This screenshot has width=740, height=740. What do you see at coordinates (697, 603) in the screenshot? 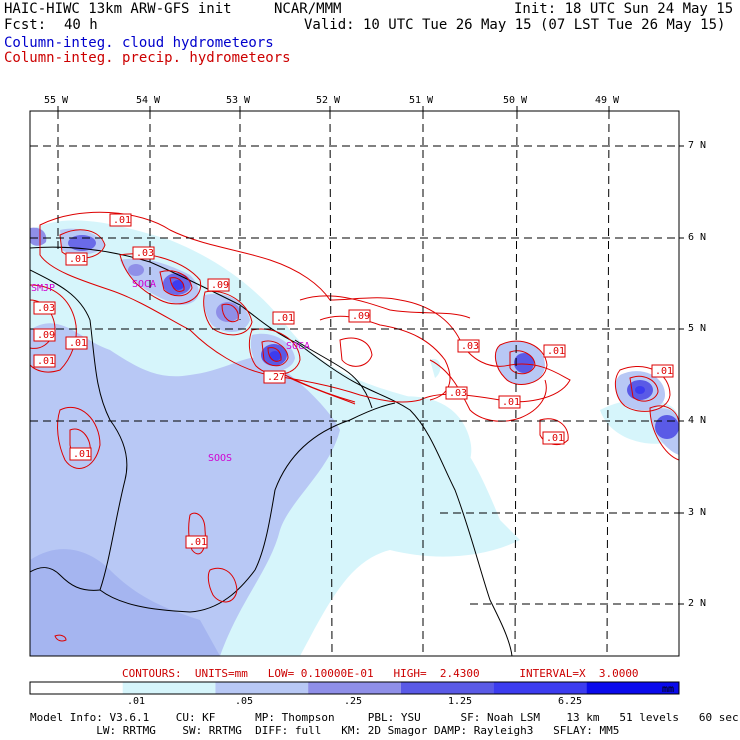
I see `lat-label-2n: 2 N` at bounding box center [697, 603].